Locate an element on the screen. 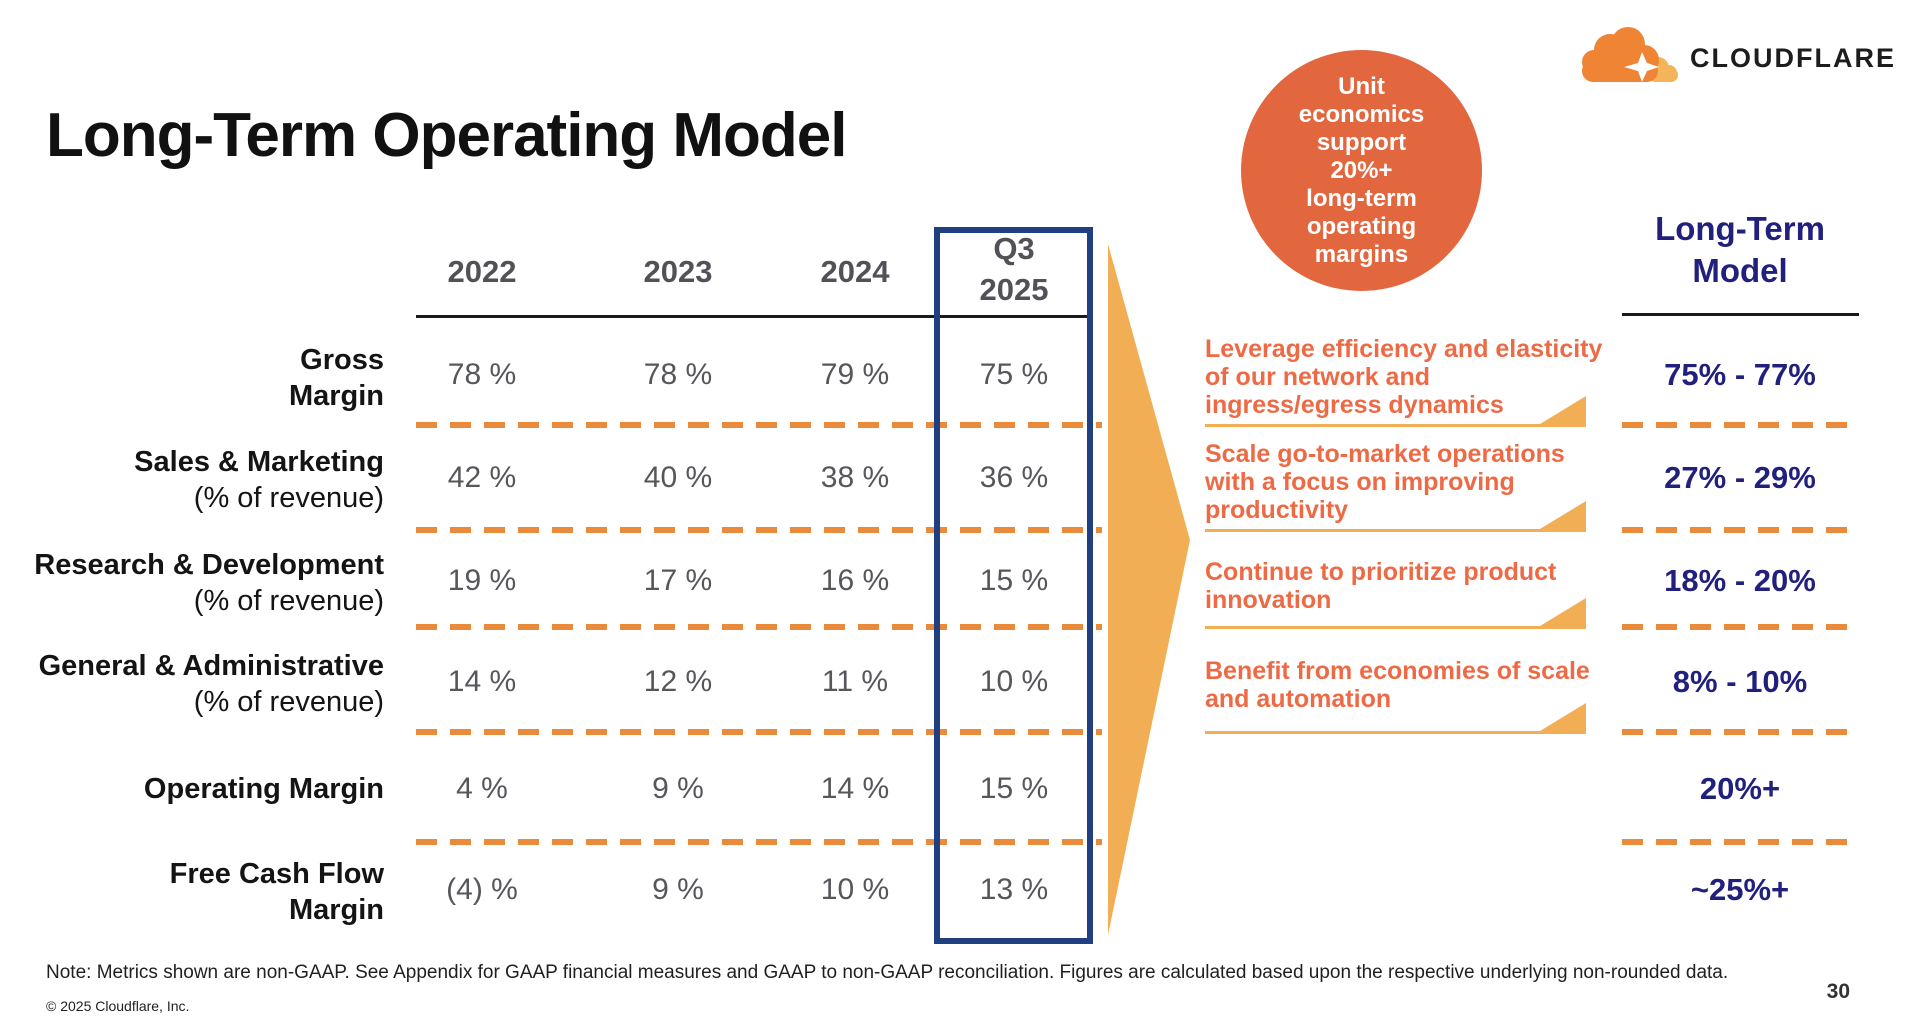 The width and height of the screenshot is (1908, 1026). cell-ga-q3-2025: 10 % is located at coordinates (1014, 681).